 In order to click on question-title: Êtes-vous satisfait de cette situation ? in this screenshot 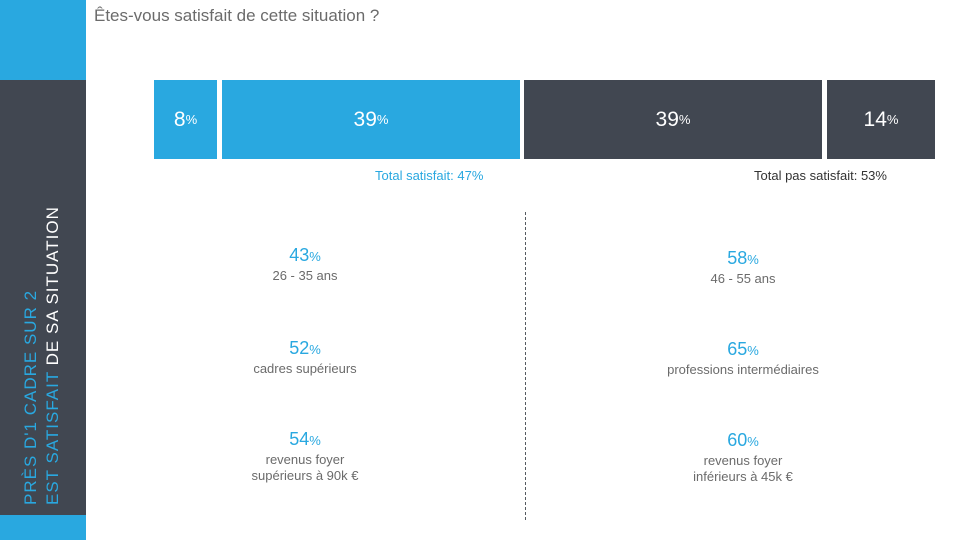, I will do `click(237, 15)`.